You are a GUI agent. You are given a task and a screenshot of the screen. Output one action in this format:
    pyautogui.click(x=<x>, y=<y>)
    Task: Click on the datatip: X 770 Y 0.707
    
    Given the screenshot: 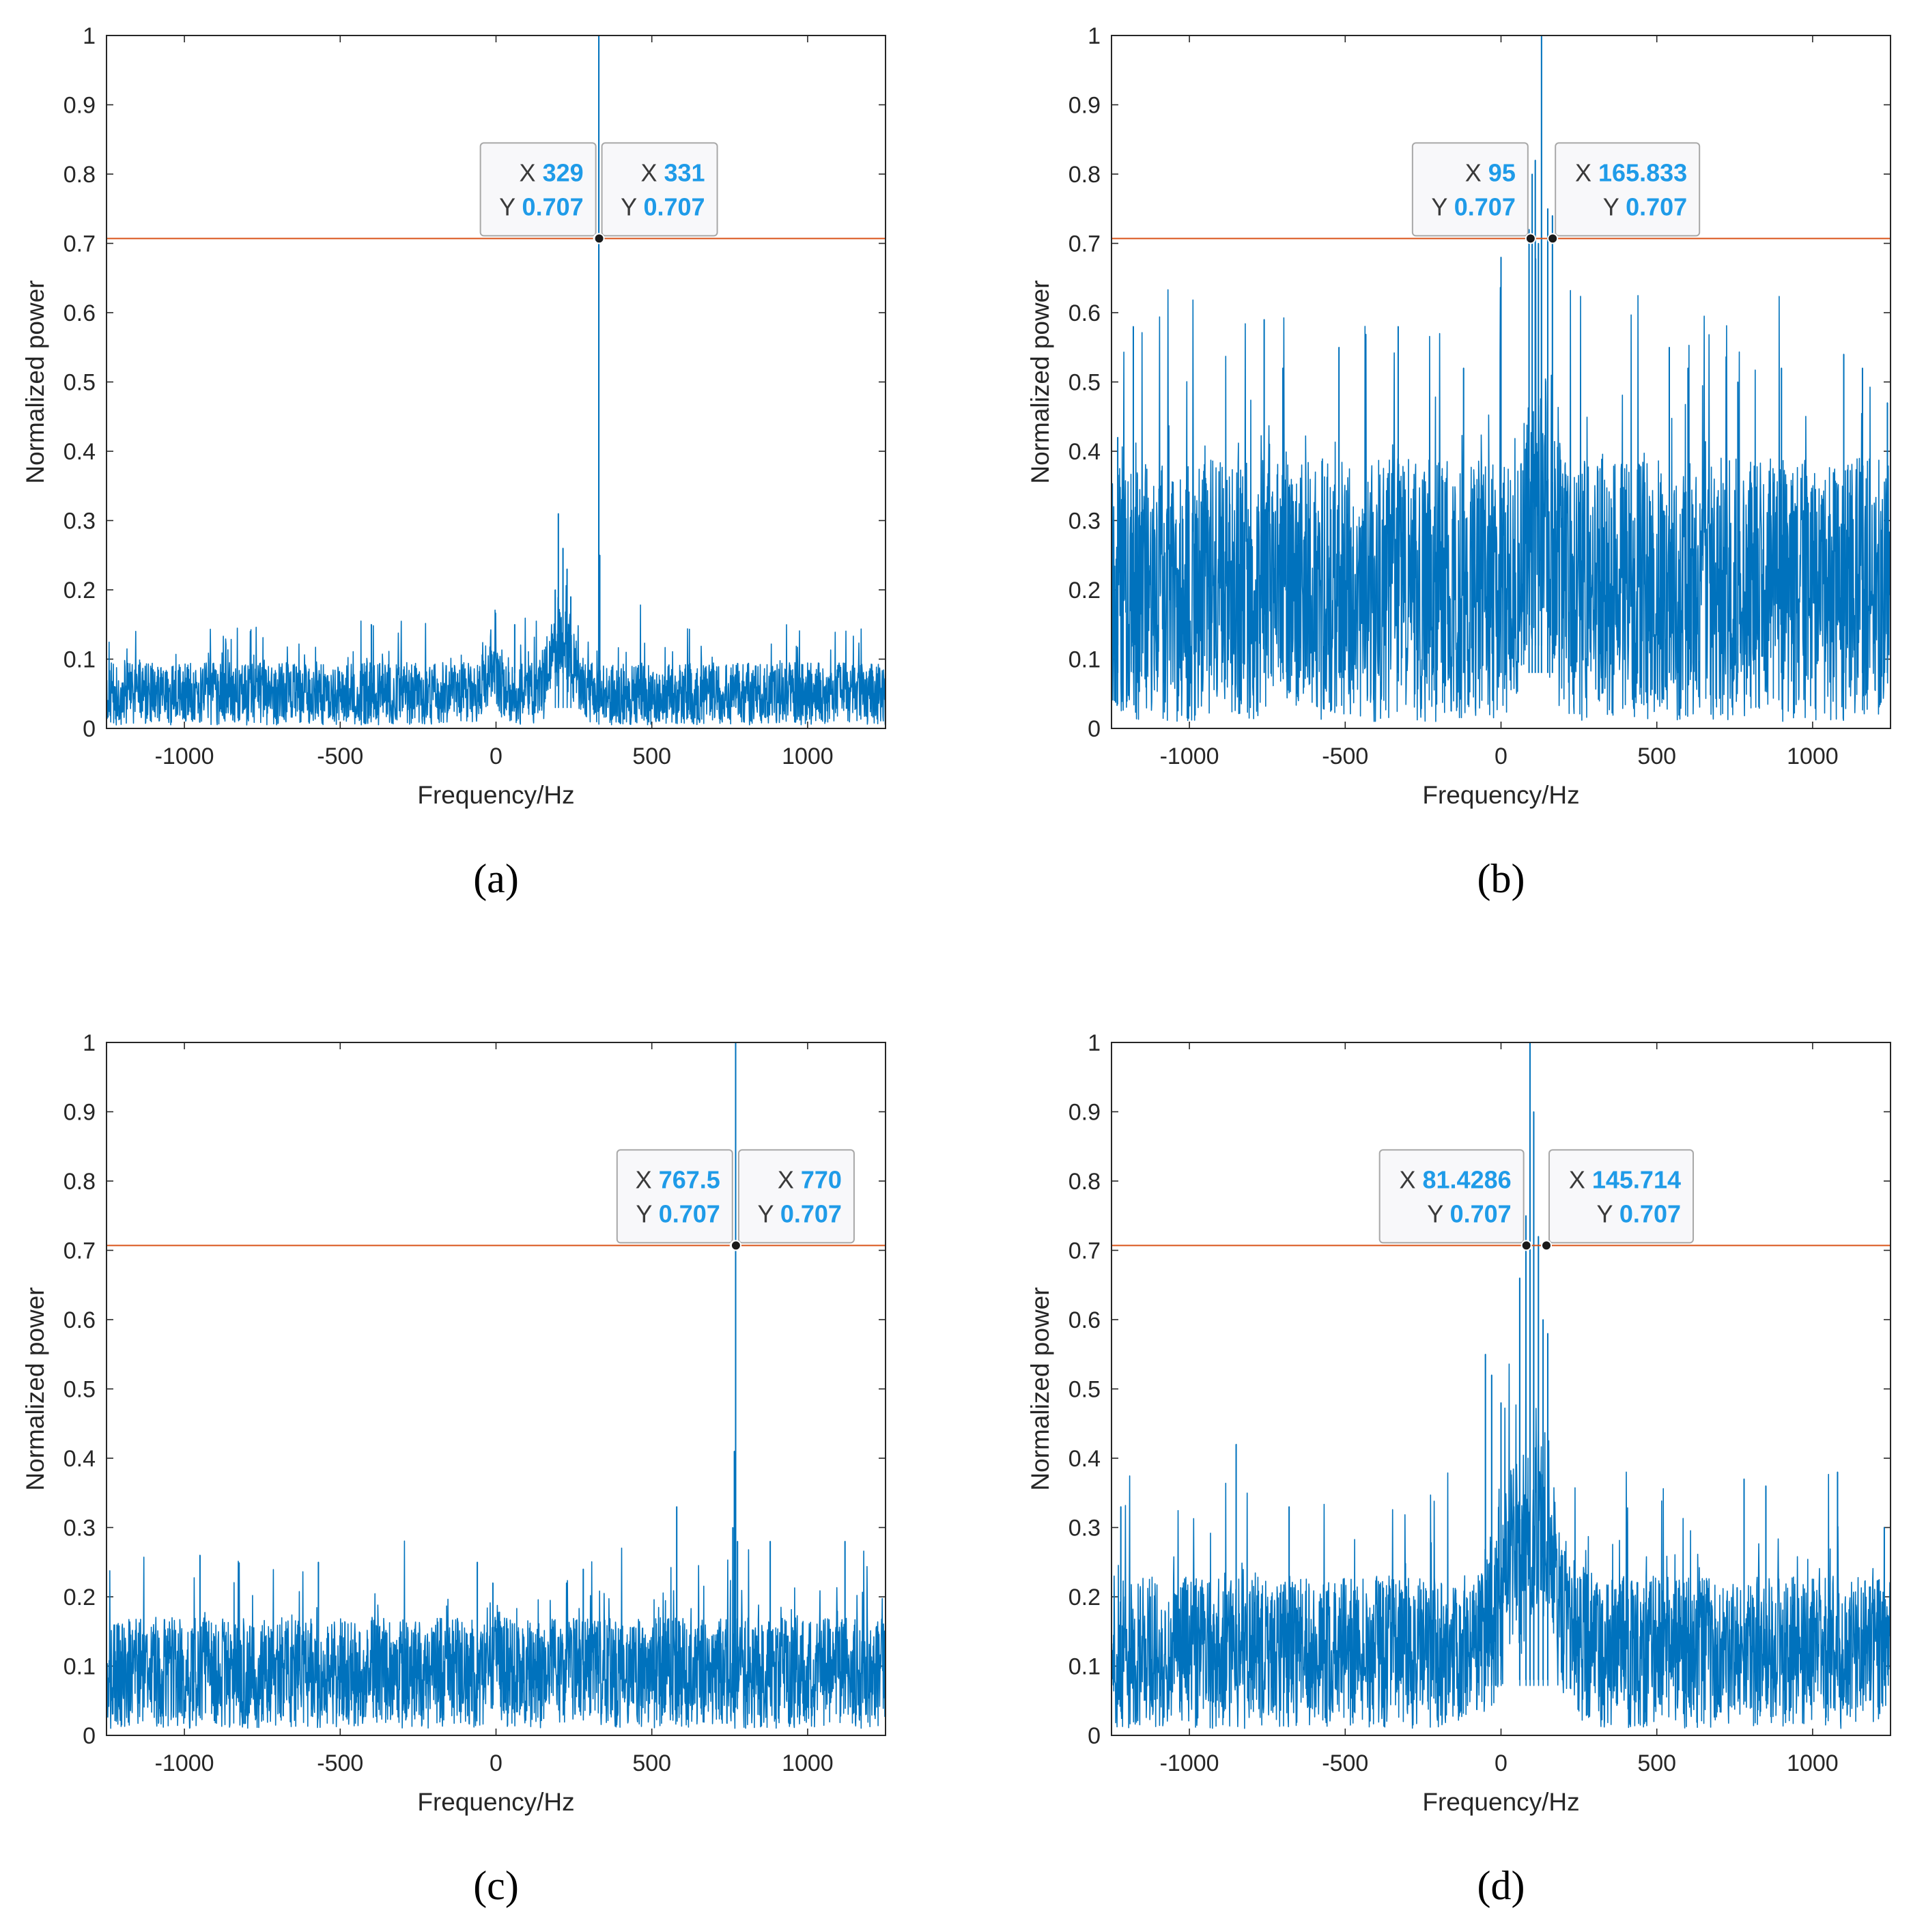 What is the action you would take?
    pyautogui.click(x=792, y=1200)
    